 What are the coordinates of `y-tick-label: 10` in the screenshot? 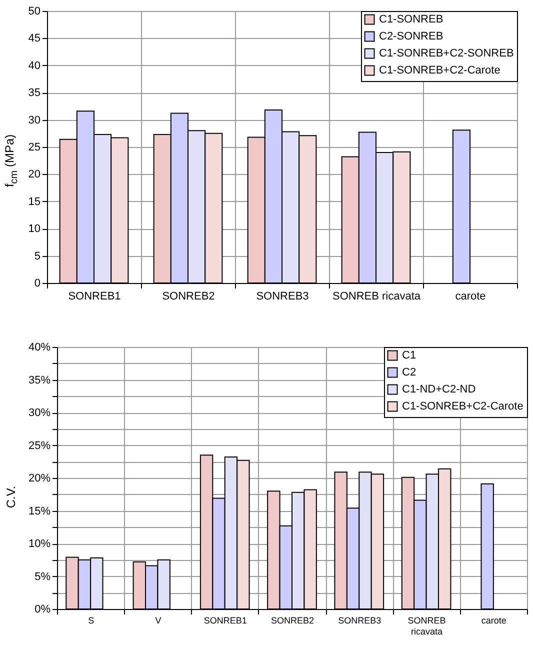 It's located at (34, 229).